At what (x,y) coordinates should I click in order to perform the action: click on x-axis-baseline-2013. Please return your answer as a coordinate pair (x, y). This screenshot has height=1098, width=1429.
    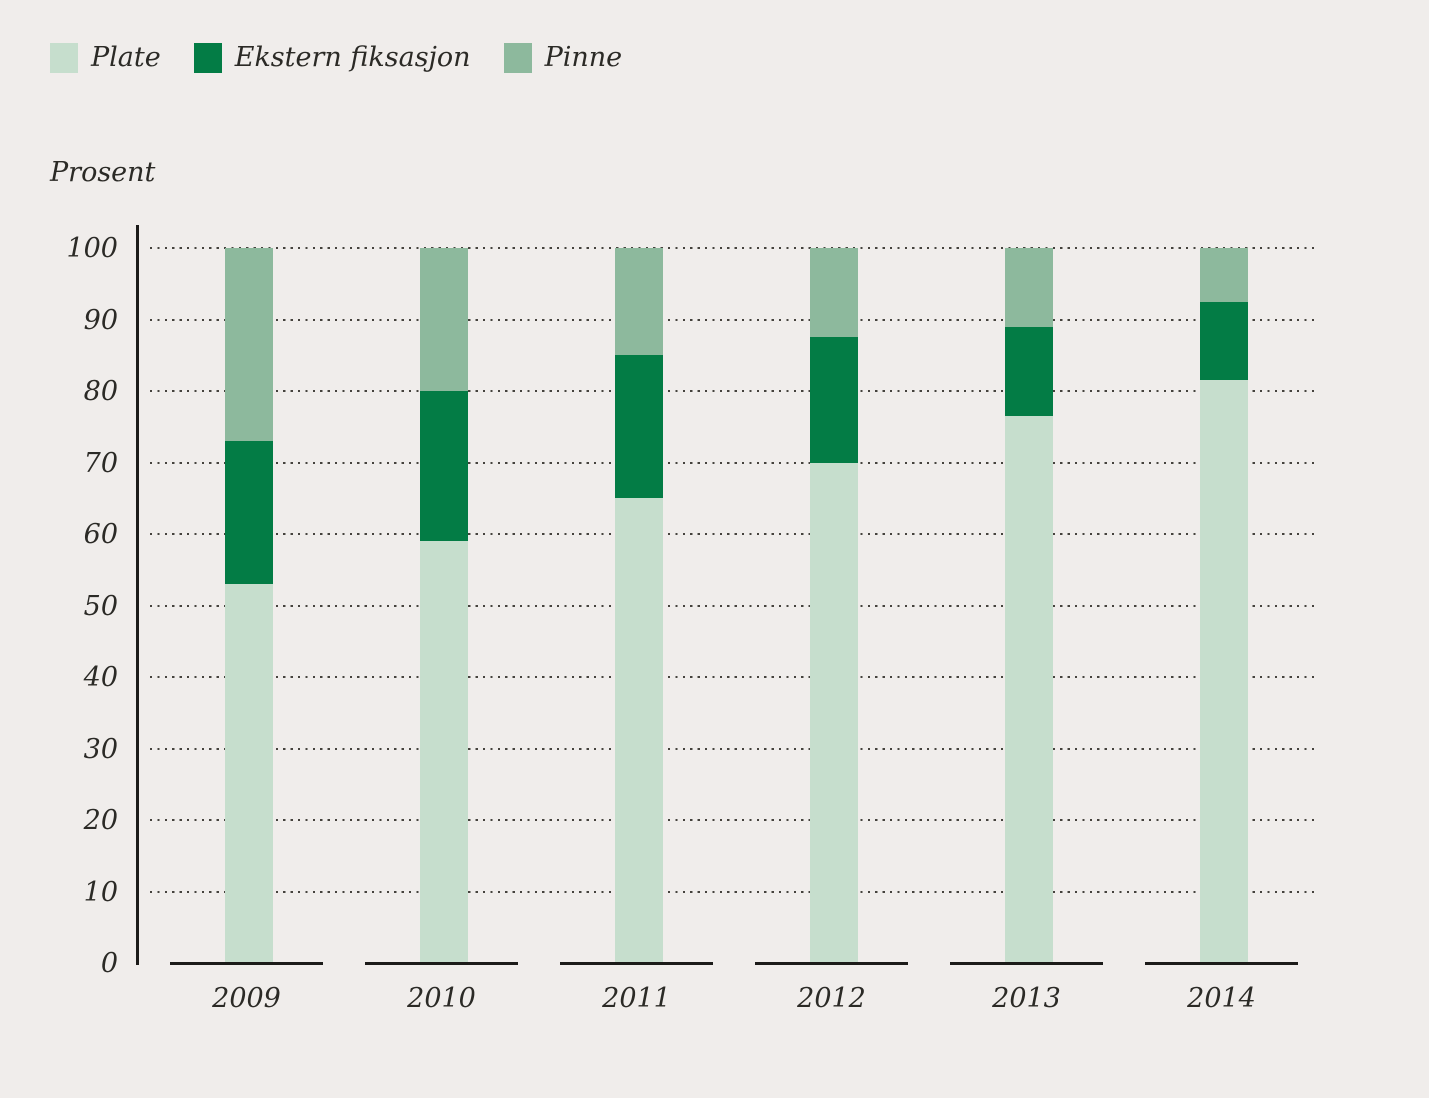
    Looking at the image, I should click on (1026, 963).